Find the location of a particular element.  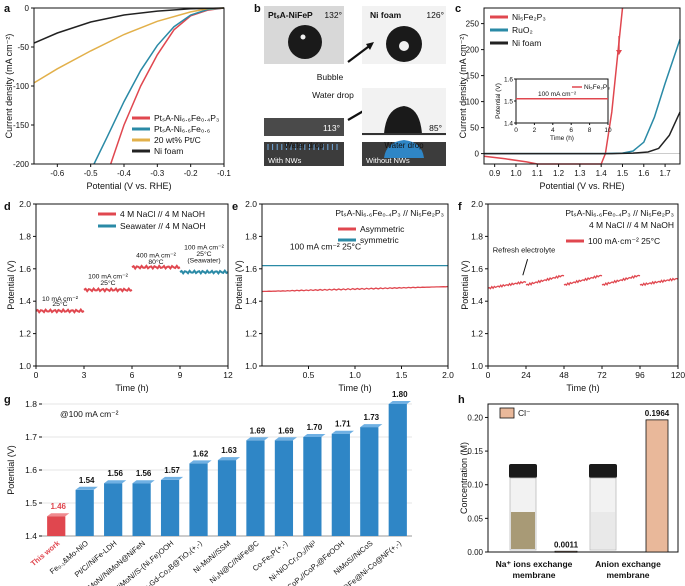

y-tick-label: 0 is located at coordinates (477, 154).